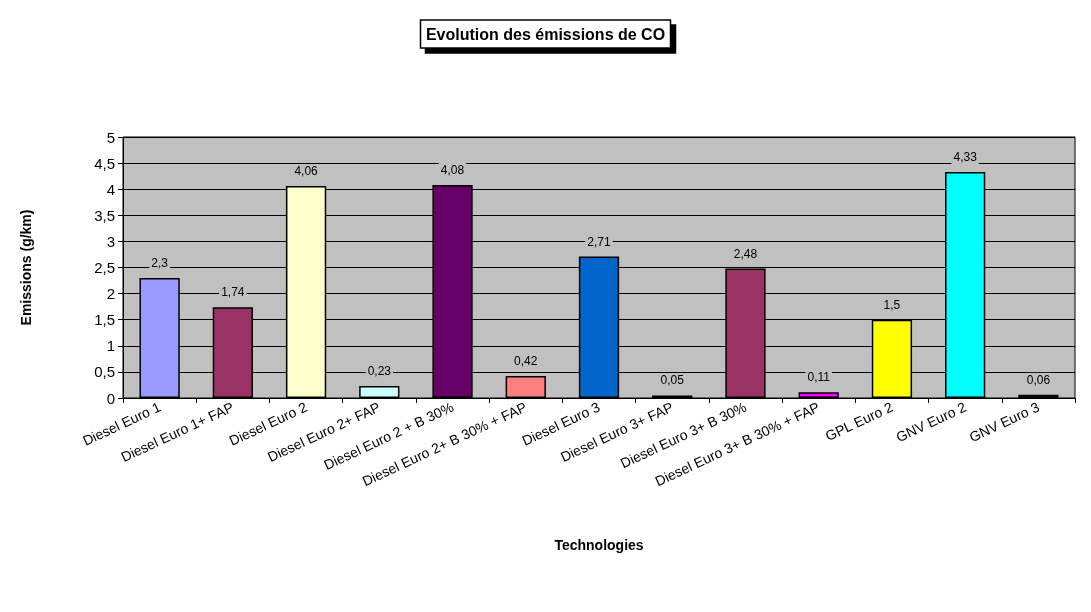 The width and height of the screenshot is (1091, 612). What do you see at coordinates (110, 346) in the screenshot?
I see `y-tick-label: 1` at bounding box center [110, 346].